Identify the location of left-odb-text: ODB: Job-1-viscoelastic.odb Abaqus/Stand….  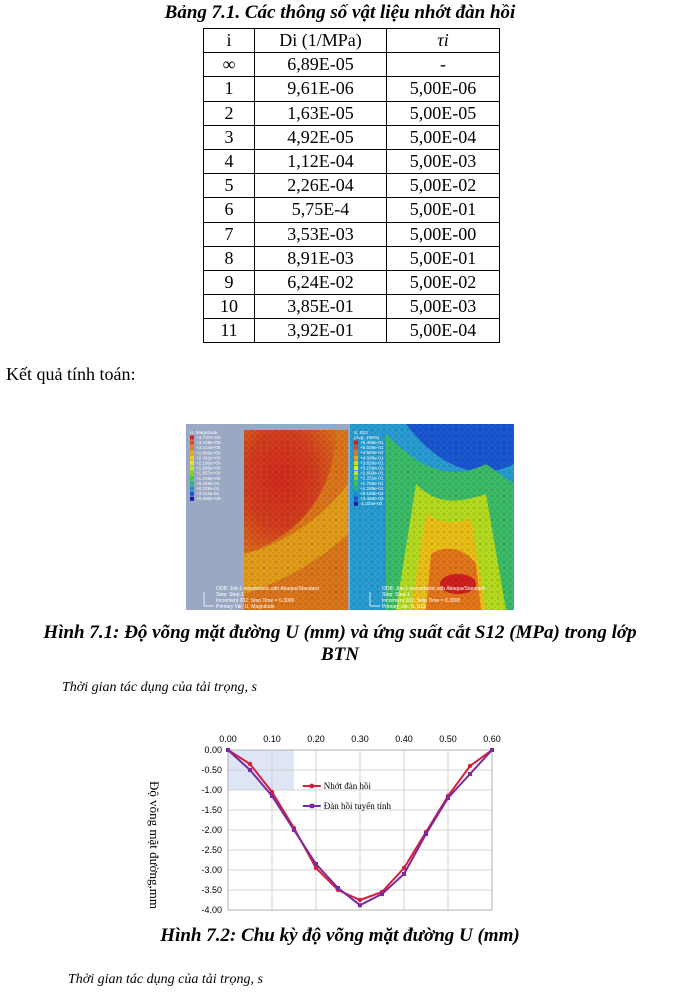
(267, 589).